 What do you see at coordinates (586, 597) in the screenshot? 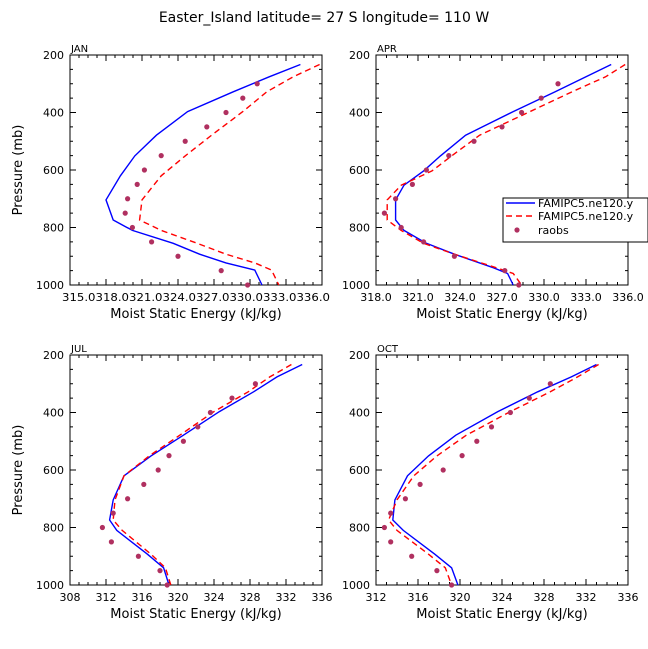
I see `x-tick-label: 332` at bounding box center [586, 597].